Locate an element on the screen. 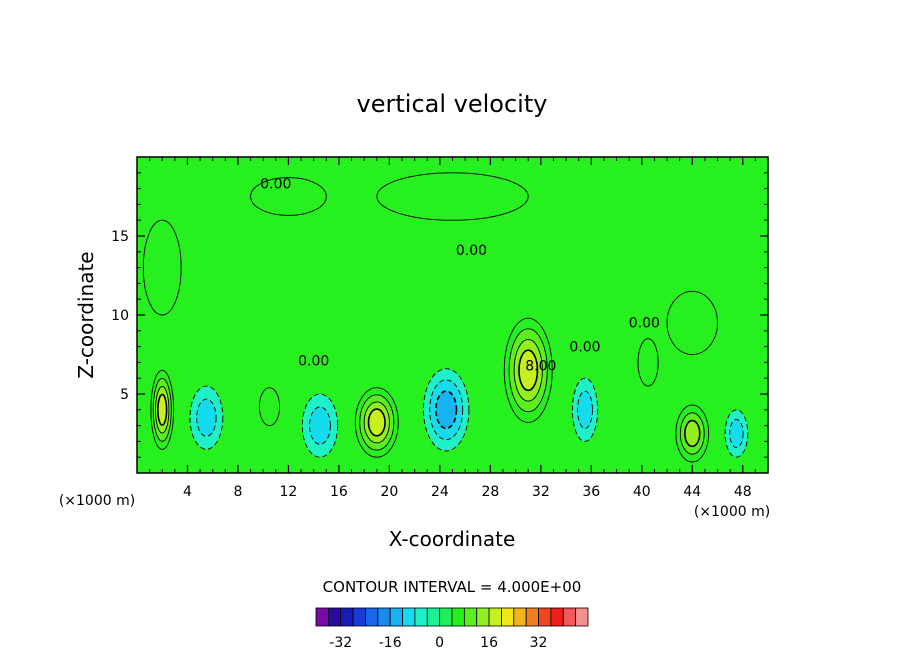  x-tick-label: 32 is located at coordinates (541, 492).